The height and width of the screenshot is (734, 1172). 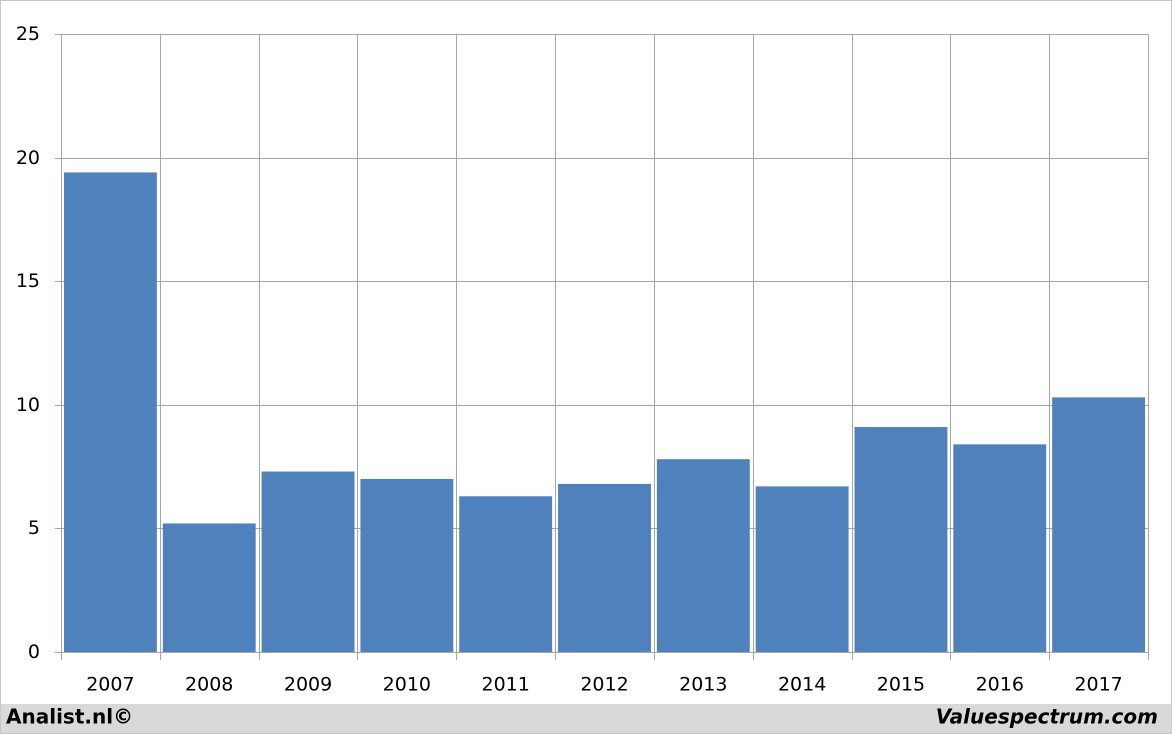 I want to click on y-tick-label: 25, so click(x=28, y=34).